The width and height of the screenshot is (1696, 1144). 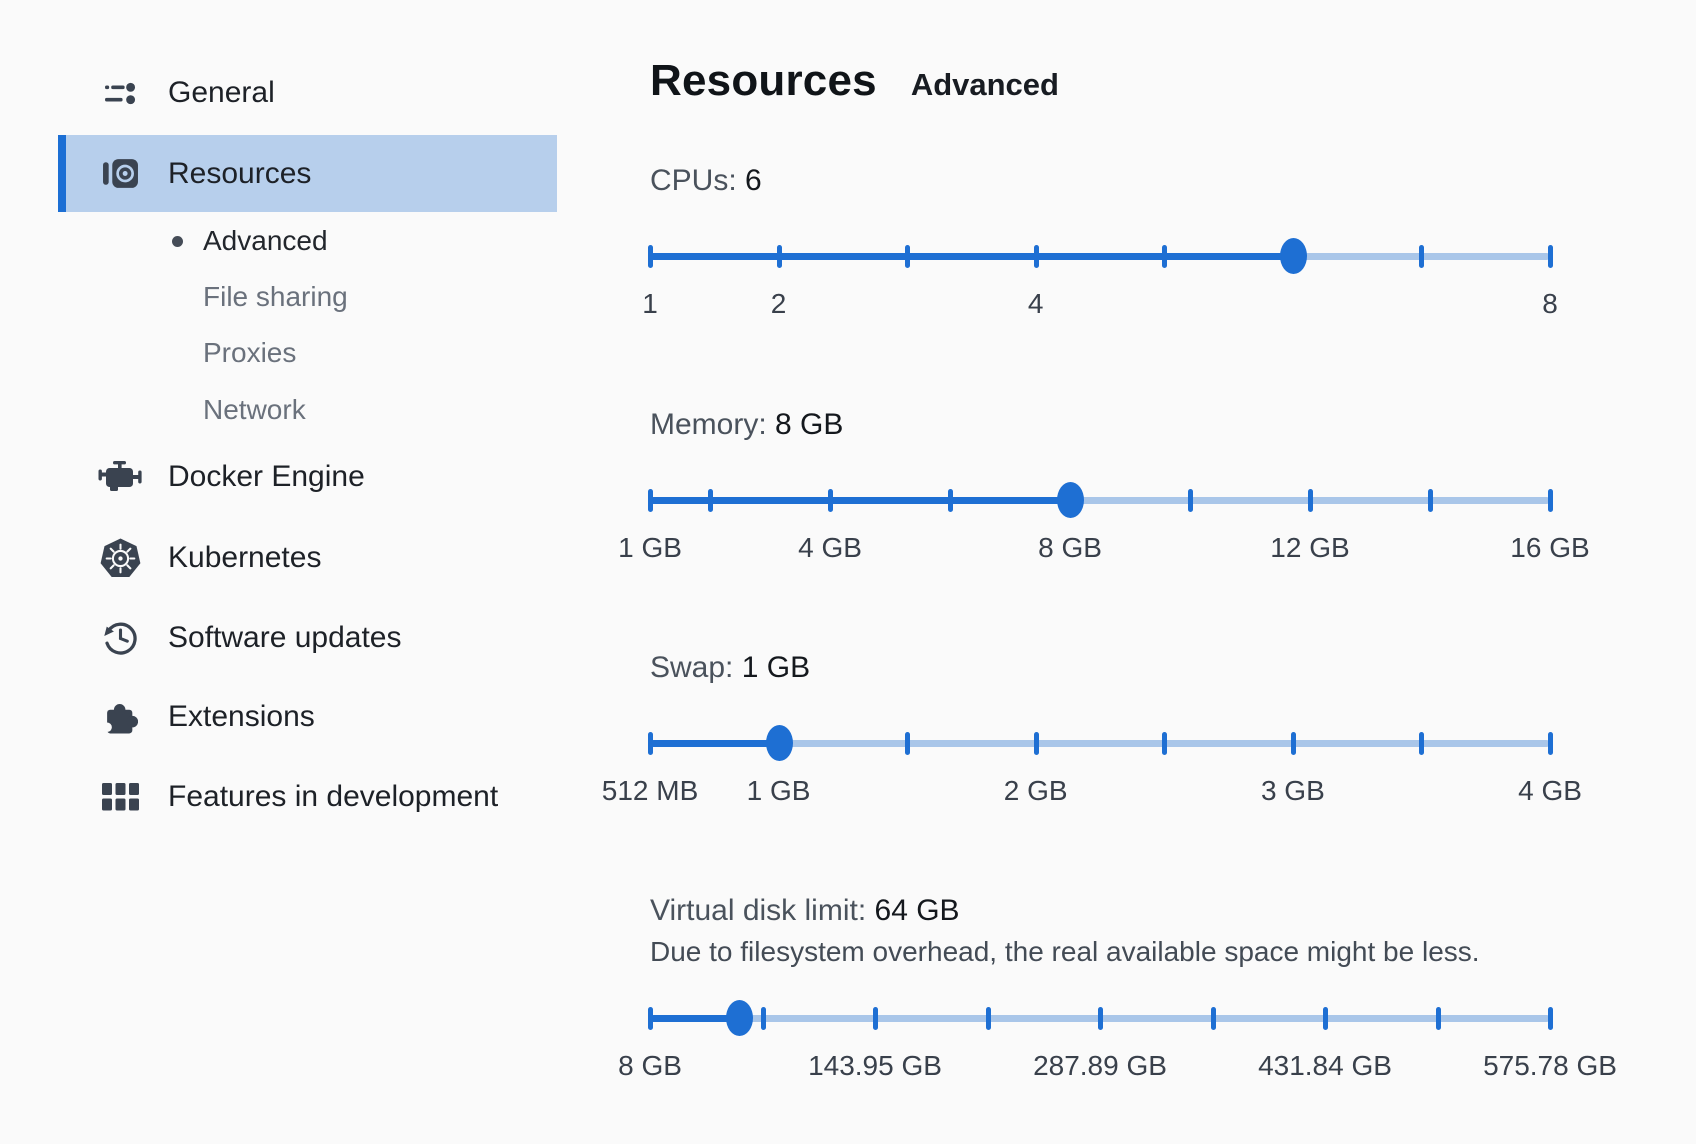 What do you see at coordinates (1292, 790) in the screenshot?
I see `slider-tick-label: 3 GB` at bounding box center [1292, 790].